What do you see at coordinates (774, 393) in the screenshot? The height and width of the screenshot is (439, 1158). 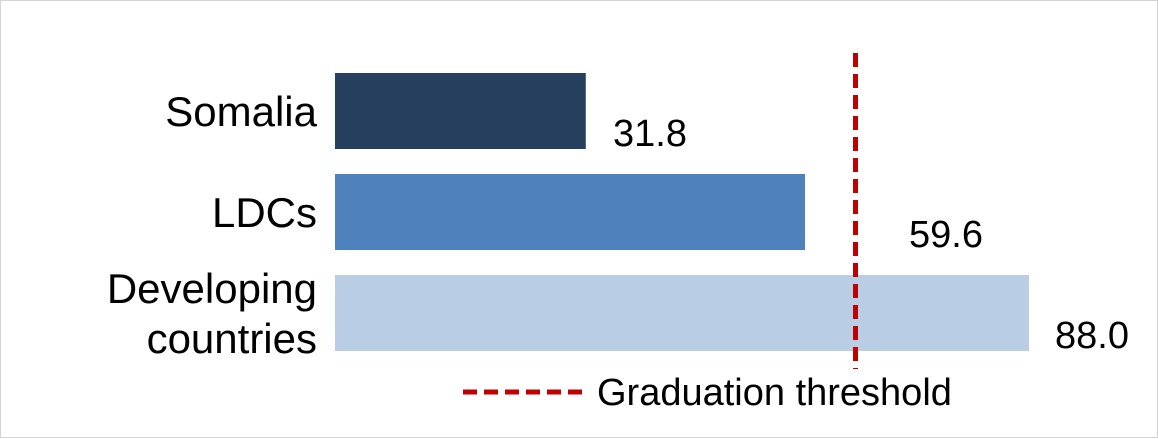 I see `legend-label-graduation-threshold: Graduation threshold` at bounding box center [774, 393].